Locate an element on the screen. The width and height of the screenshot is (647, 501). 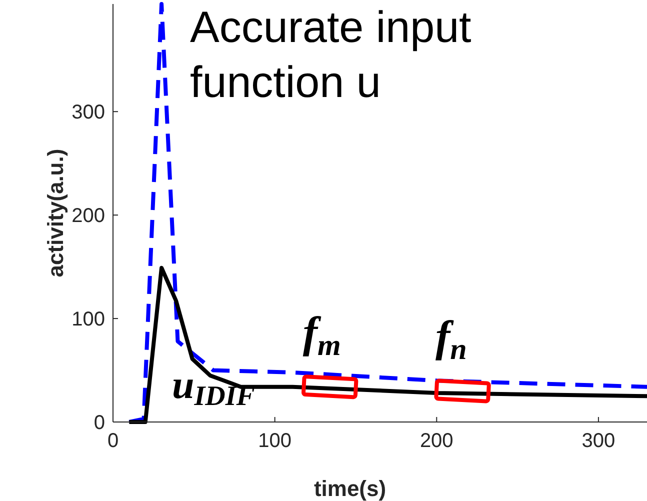
x-tick-label: 200 is located at coordinates (437, 441).